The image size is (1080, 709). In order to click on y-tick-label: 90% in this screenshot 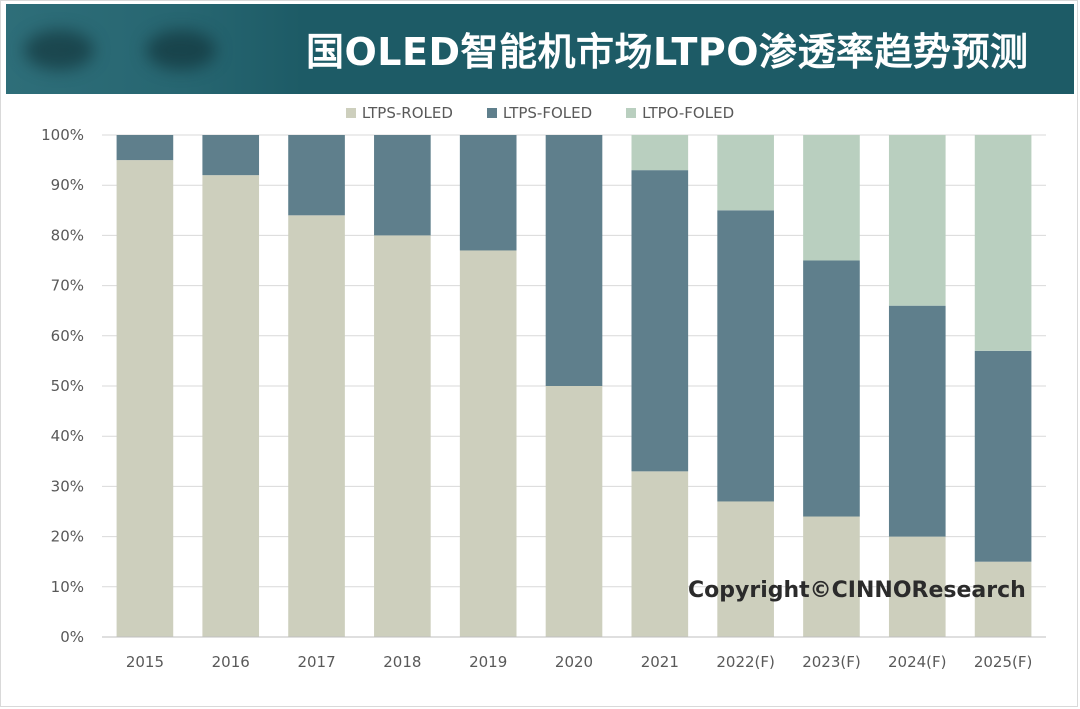, I will do `click(67, 185)`.